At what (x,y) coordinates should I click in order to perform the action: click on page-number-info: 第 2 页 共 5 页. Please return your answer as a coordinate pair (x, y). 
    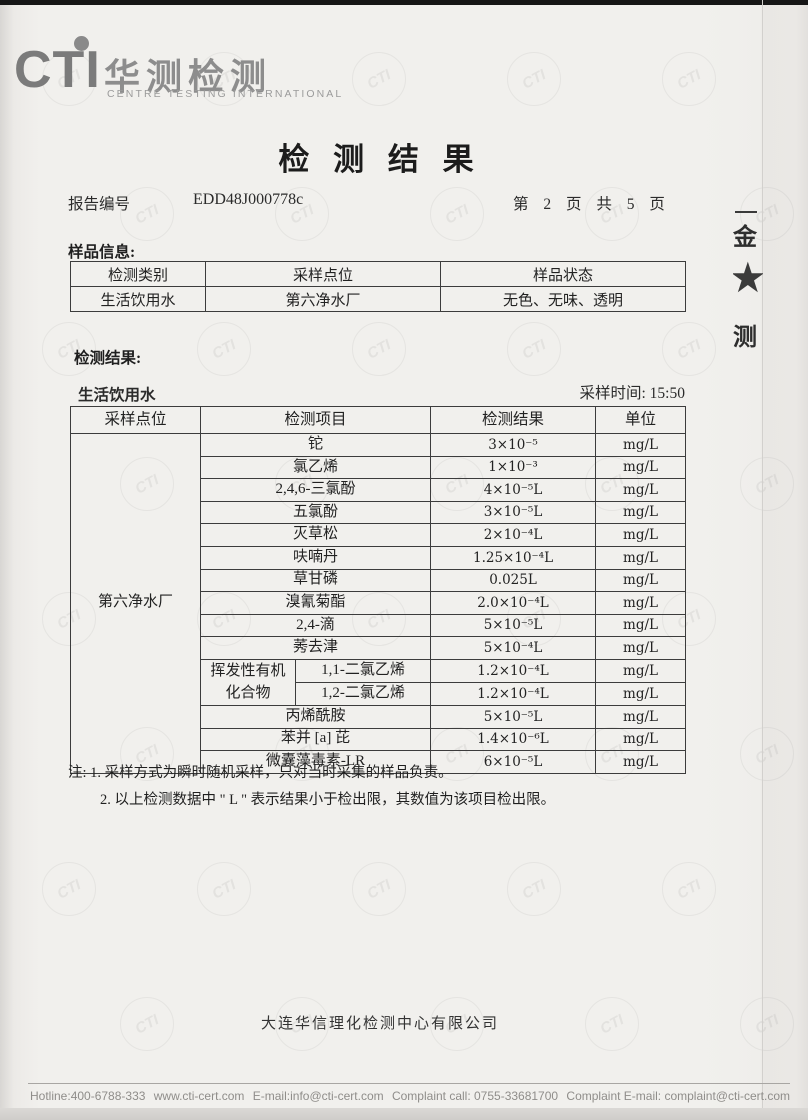
    Looking at the image, I should click on (589, 204).